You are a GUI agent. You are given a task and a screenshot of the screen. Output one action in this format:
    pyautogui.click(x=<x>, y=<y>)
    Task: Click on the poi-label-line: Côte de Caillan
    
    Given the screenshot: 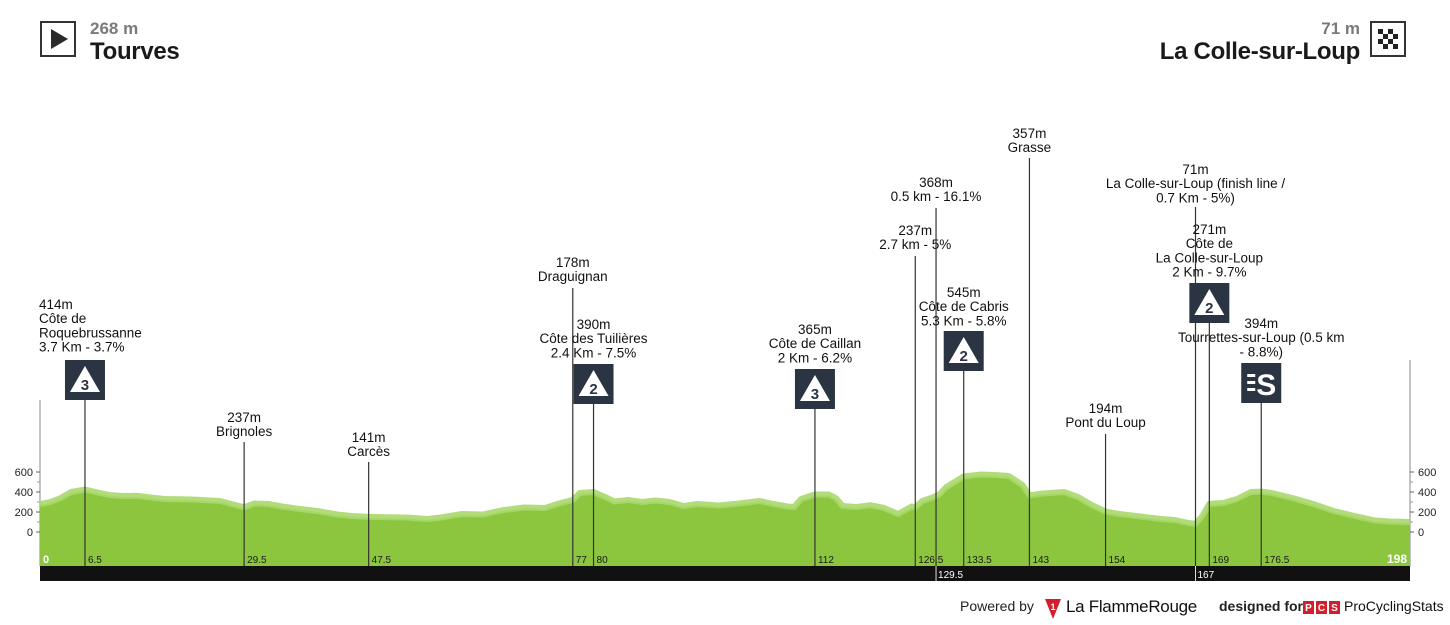 What is the action you would take?
    pyautogui.click(x=815, y=343)
    